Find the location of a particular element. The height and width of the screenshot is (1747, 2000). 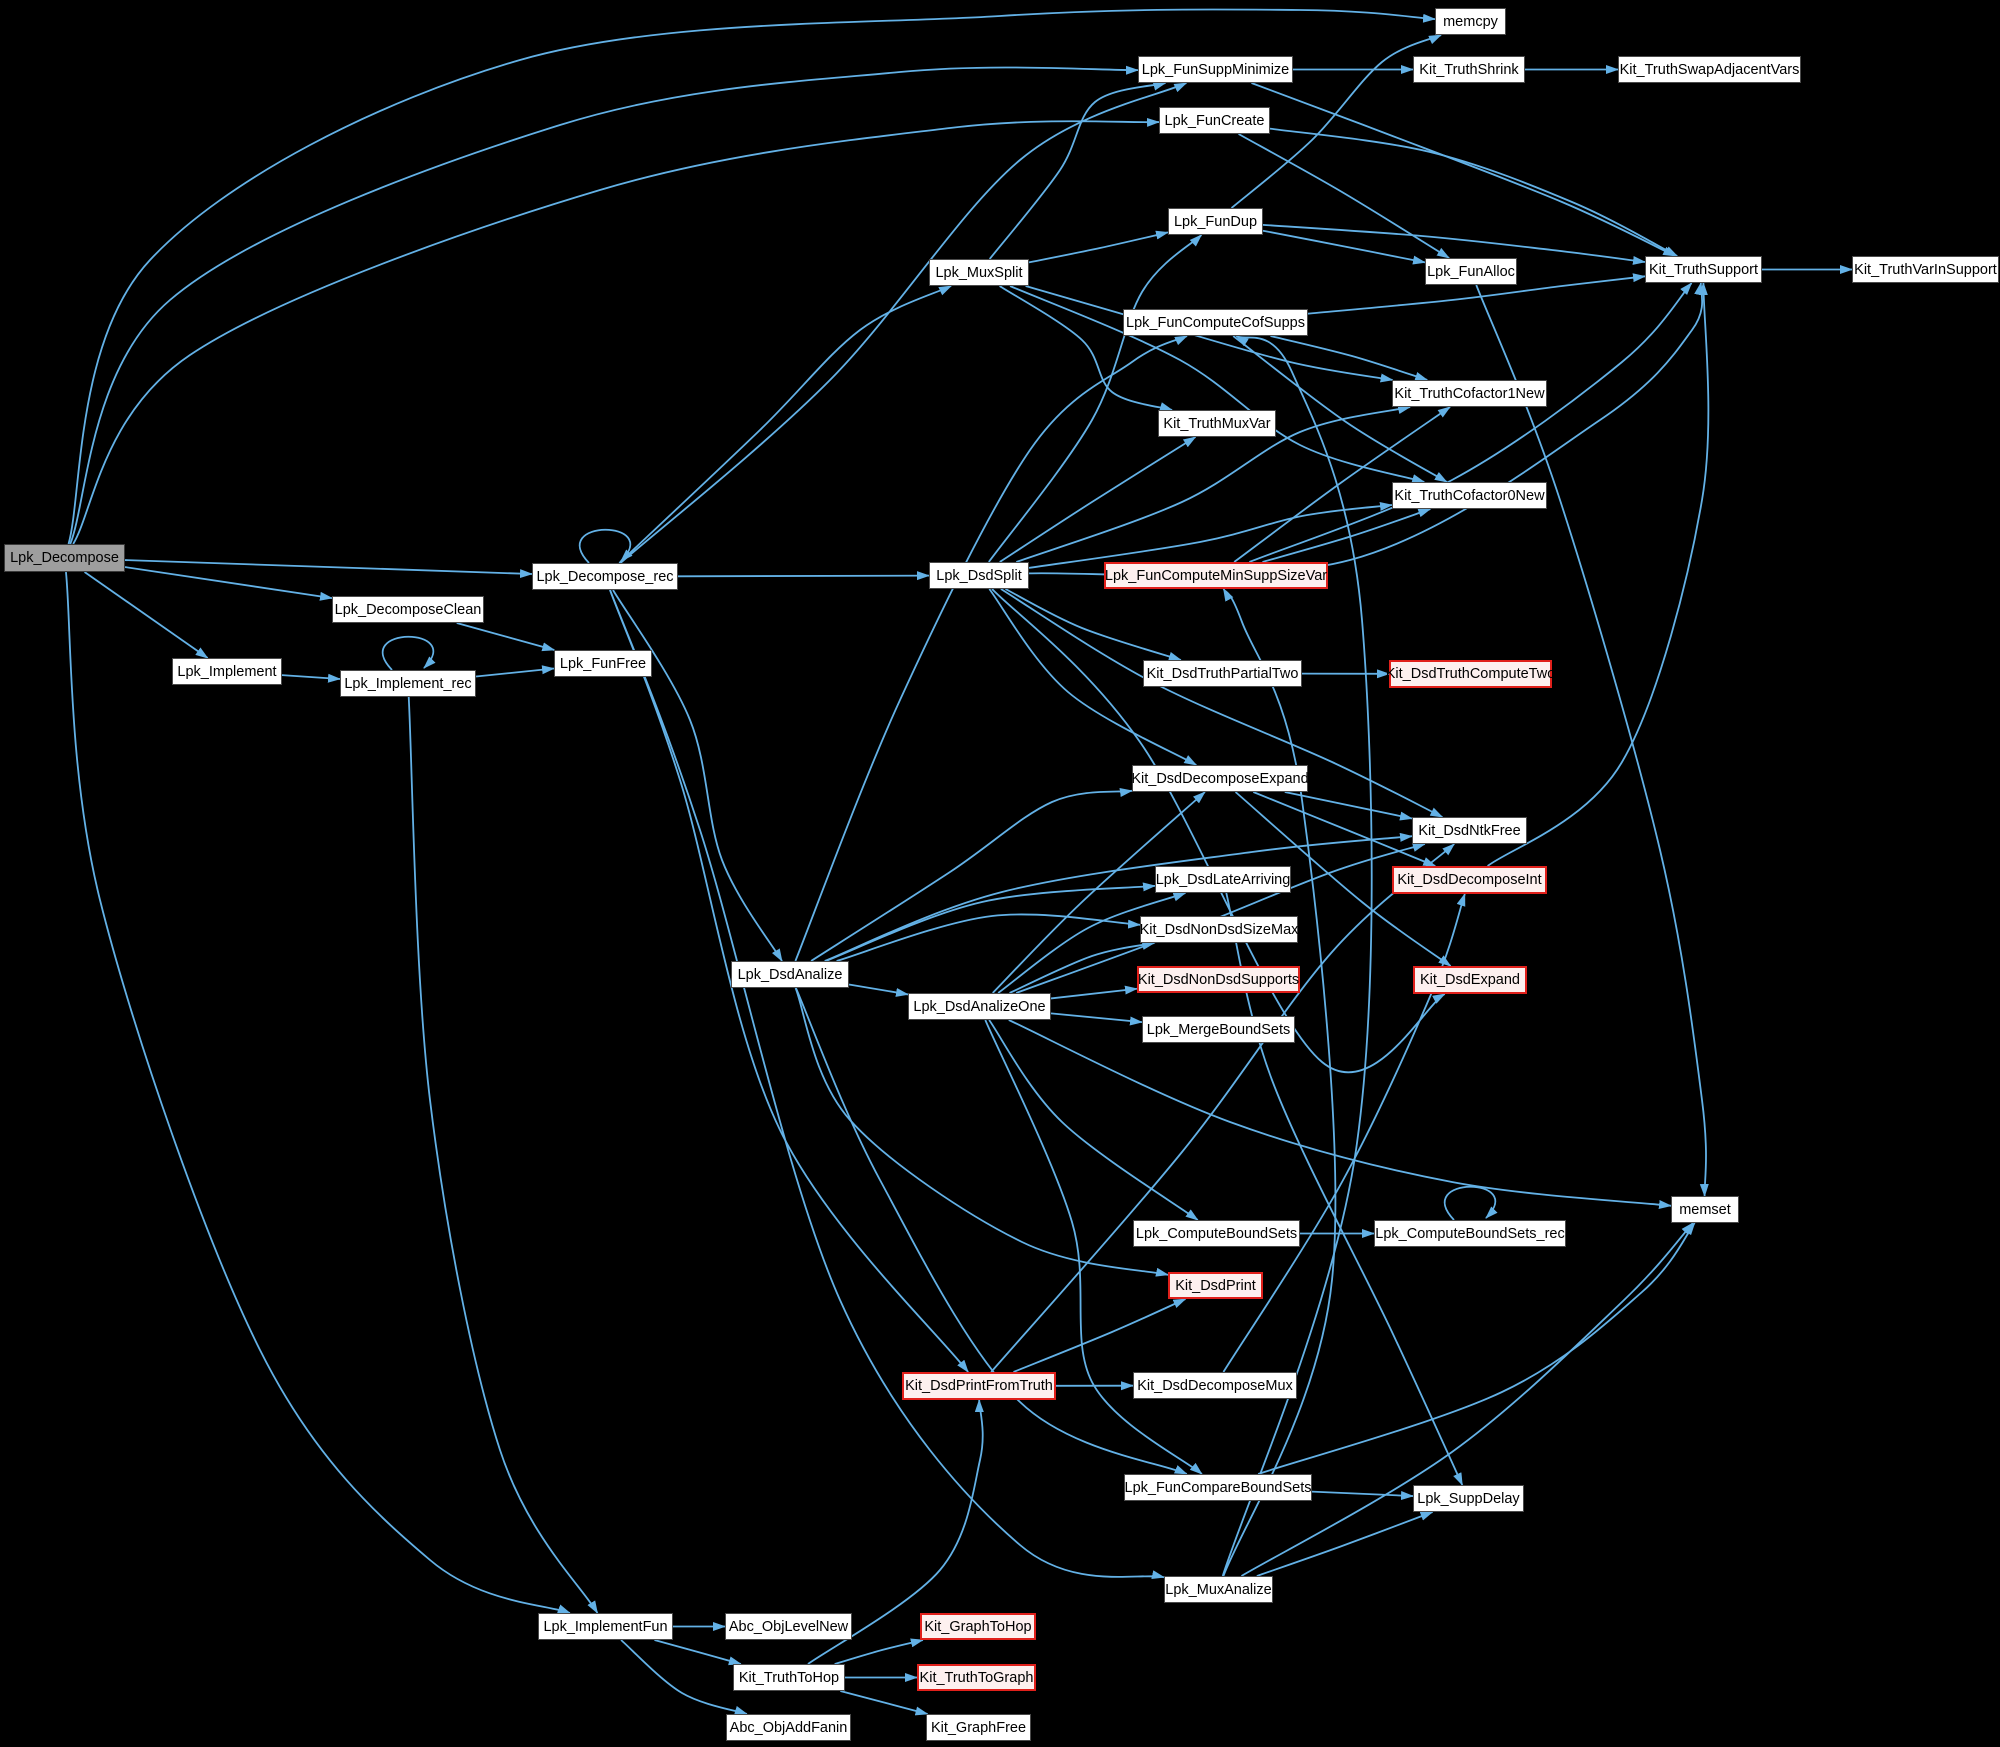

call-edge-decompose-to-funSuppMinimize is located at coordinates (604, 305).